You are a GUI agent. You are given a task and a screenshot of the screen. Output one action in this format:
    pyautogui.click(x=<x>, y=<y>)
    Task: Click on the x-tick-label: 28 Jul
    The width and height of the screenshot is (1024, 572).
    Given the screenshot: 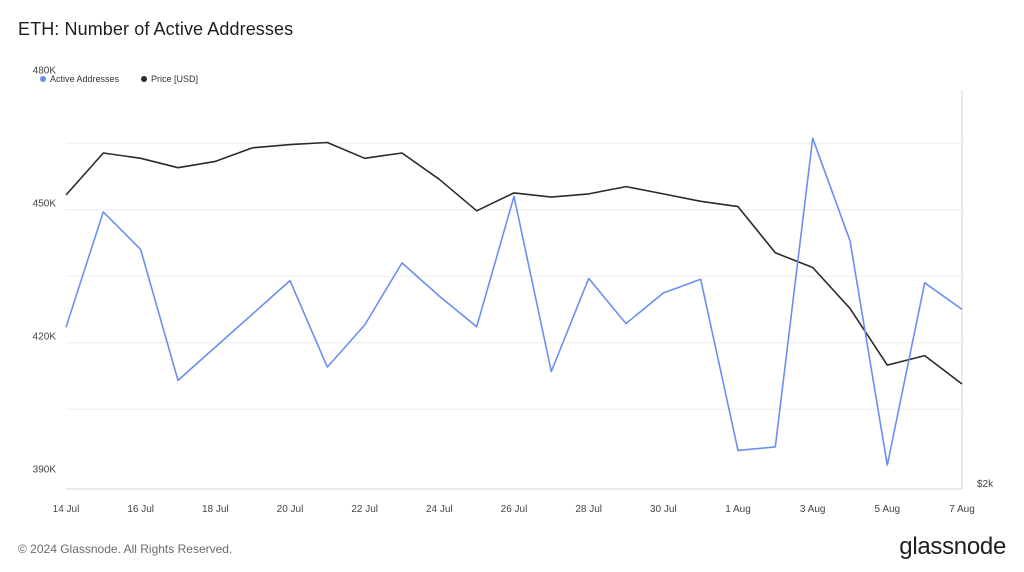 What is the action you would take?
    pyautogui.click(x=588, y=509)
    